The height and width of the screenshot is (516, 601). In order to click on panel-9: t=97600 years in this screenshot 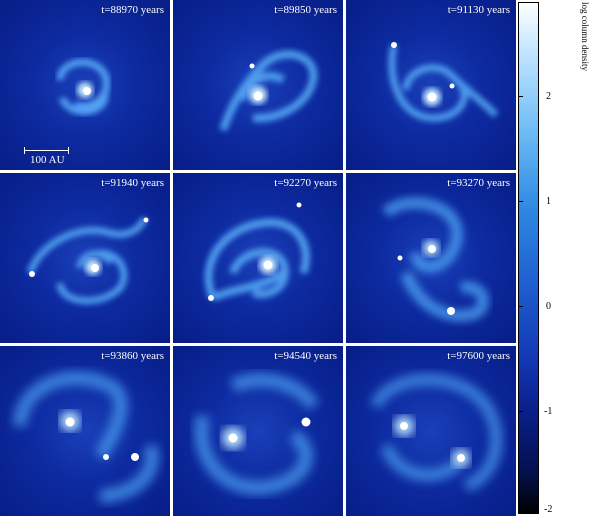, I will do `click(431, 431)`.